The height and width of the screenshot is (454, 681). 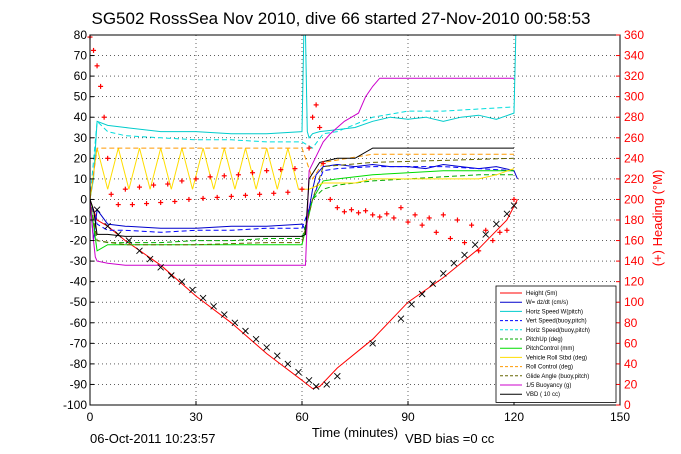 I want to click on left-tick-label: -30, so click(x=79, y=261).